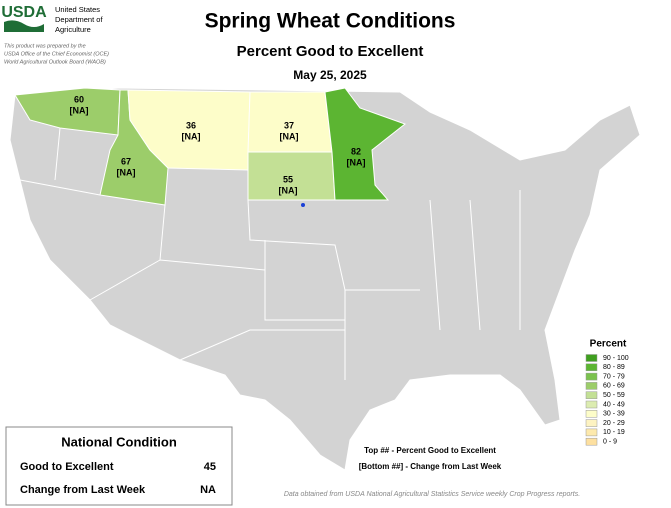  I want to click on national-value: NA, so click(208, 490).